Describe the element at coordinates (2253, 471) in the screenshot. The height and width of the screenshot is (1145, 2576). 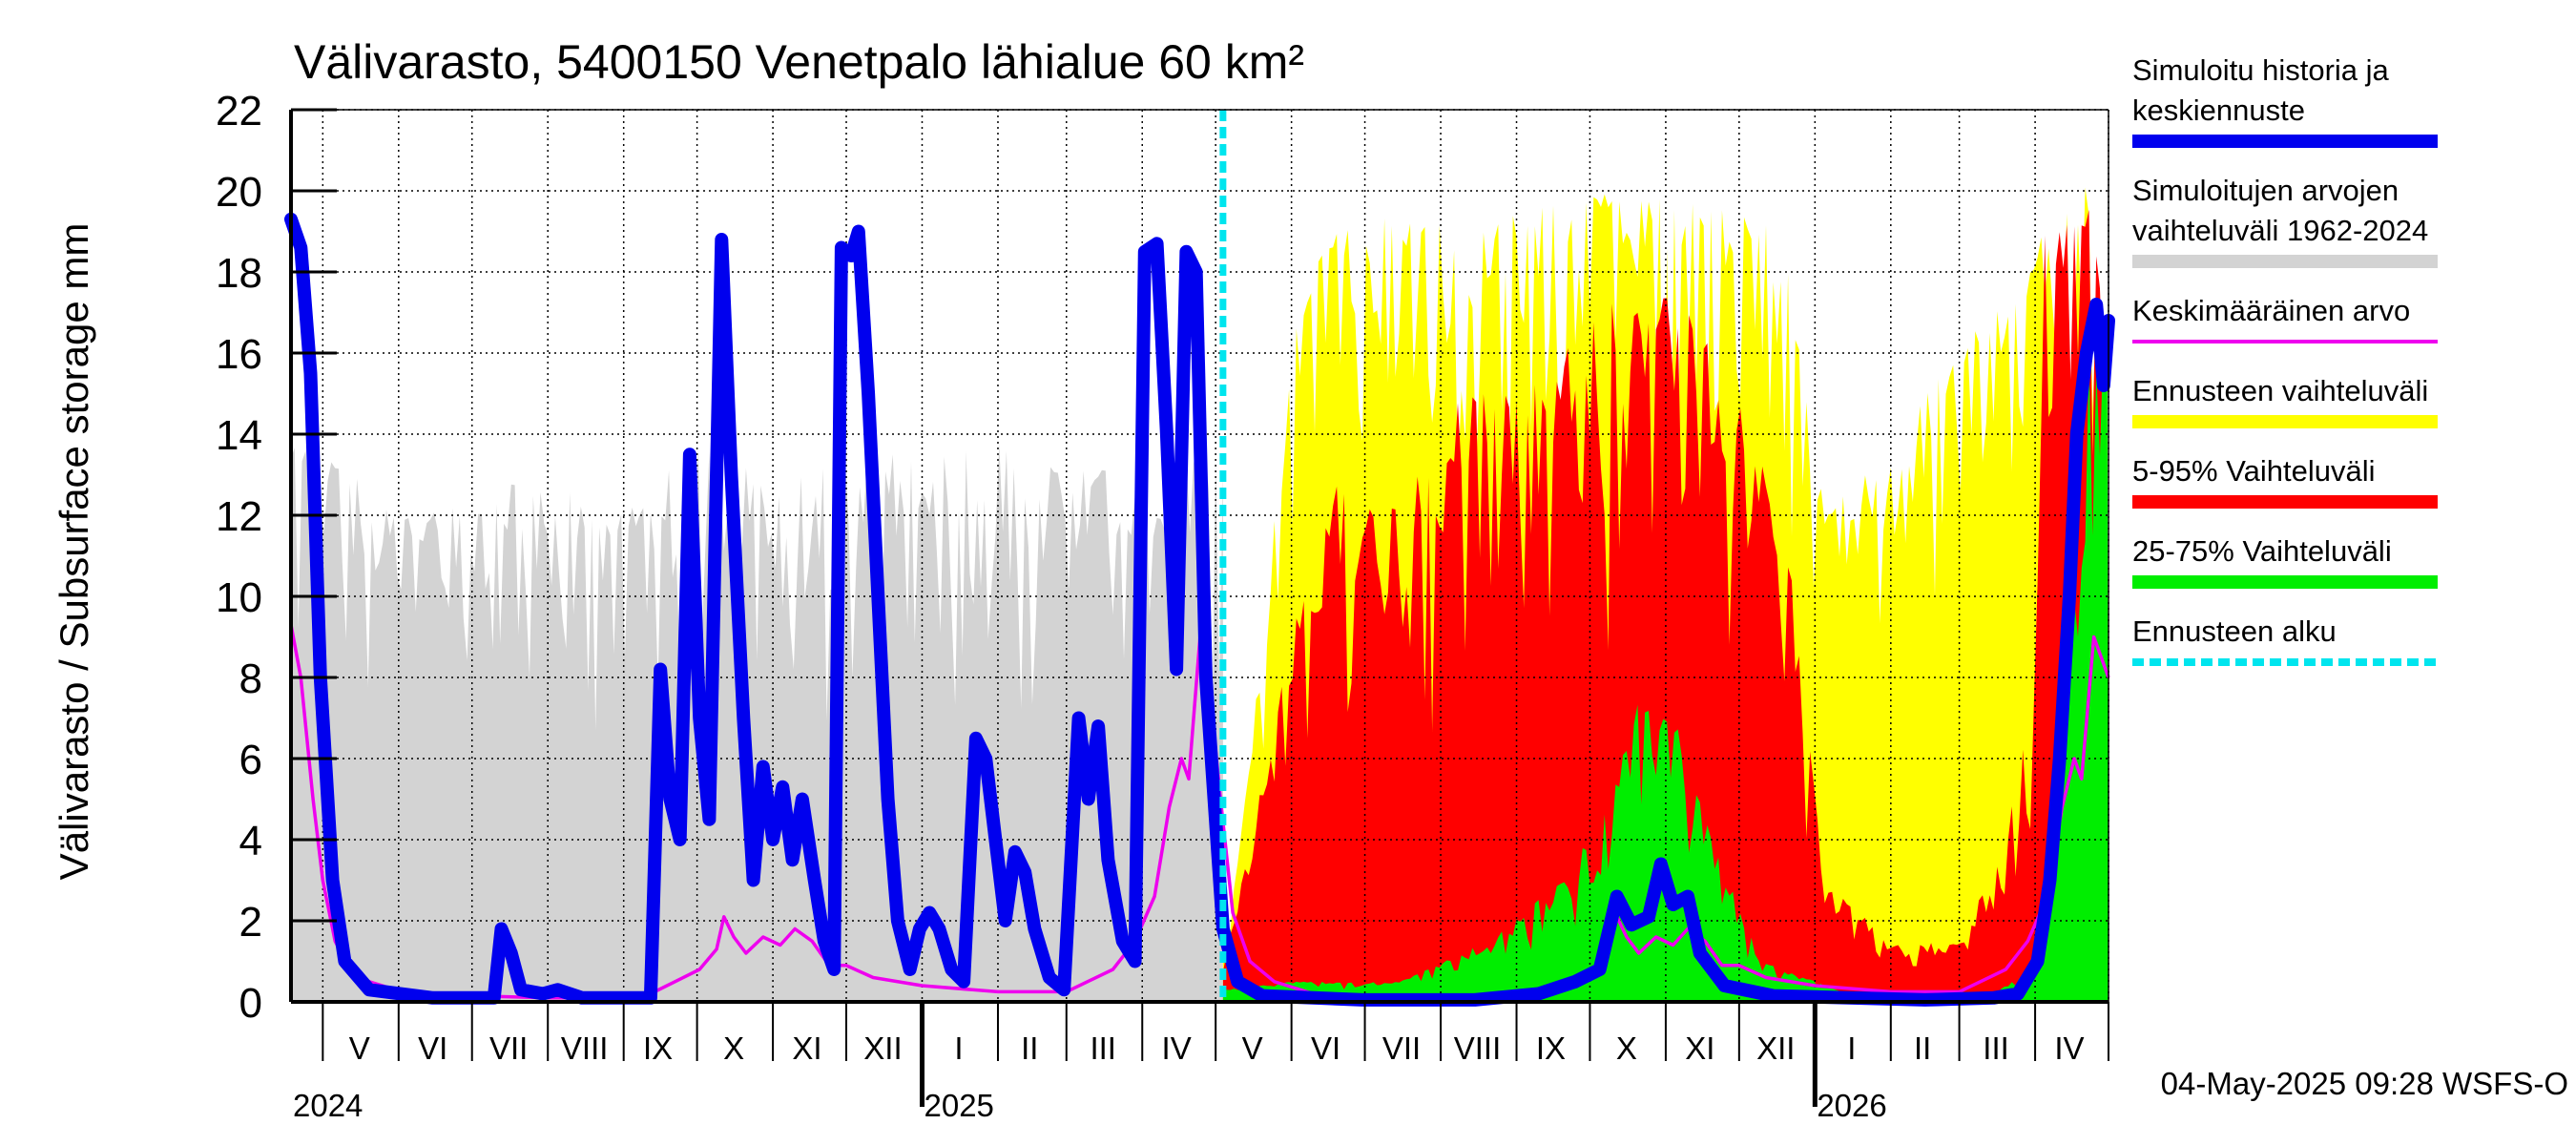
I see `legend-label: 5-95% Vaihteluväli` at that location.